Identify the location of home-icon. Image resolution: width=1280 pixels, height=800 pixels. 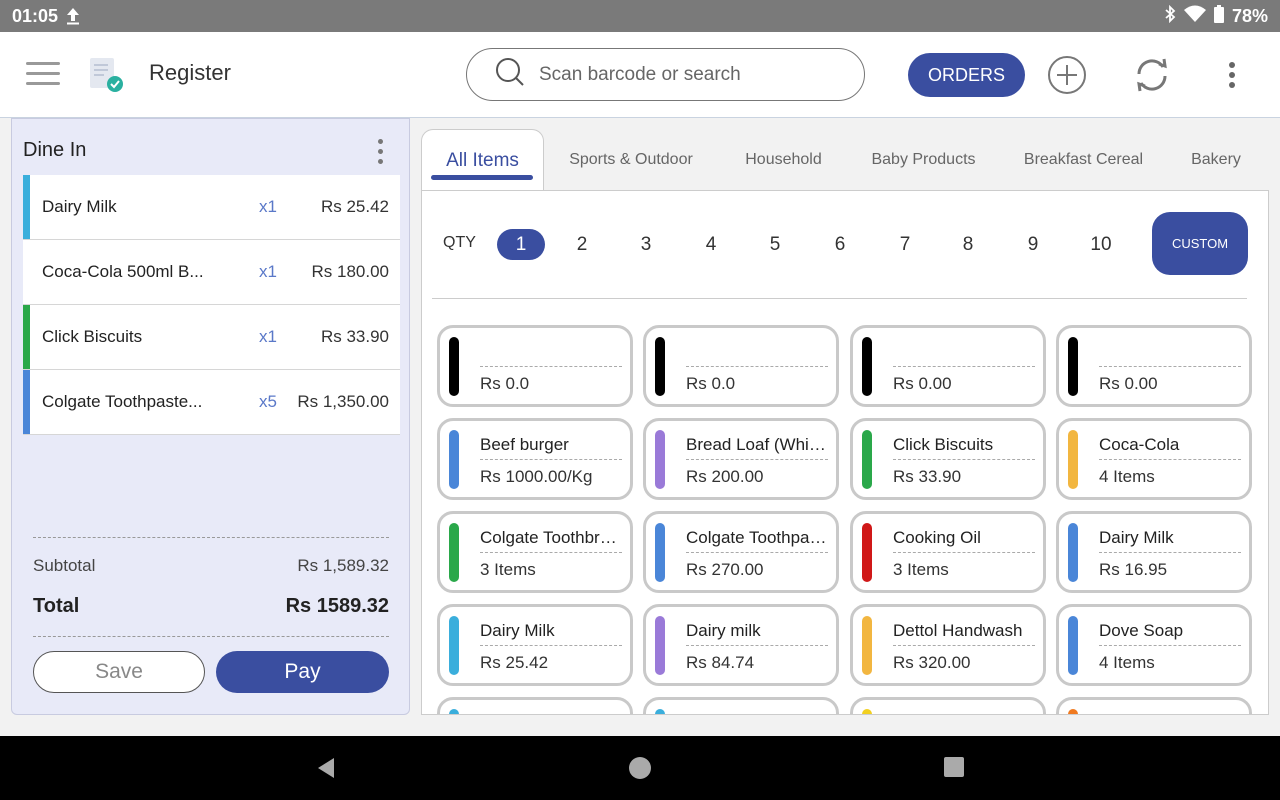
(640, 768).